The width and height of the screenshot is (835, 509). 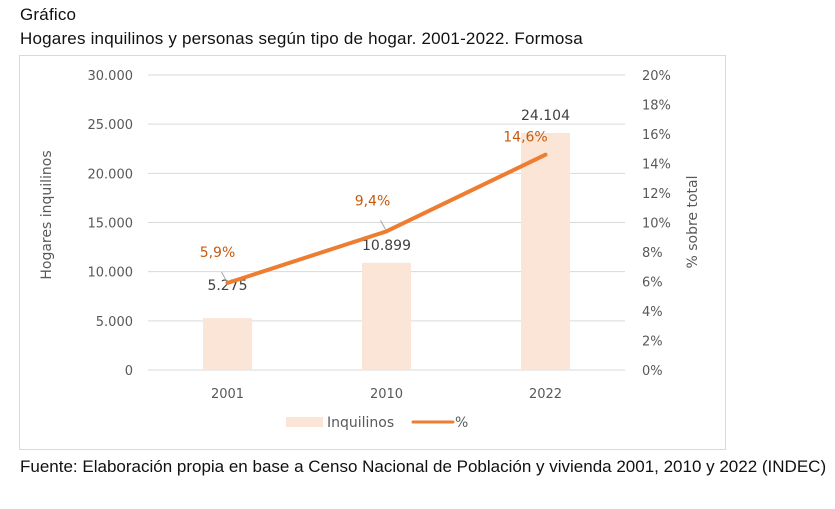 I want to click on x-axis-ticks: 2001 2010 2022, so click(x=386, y=394).